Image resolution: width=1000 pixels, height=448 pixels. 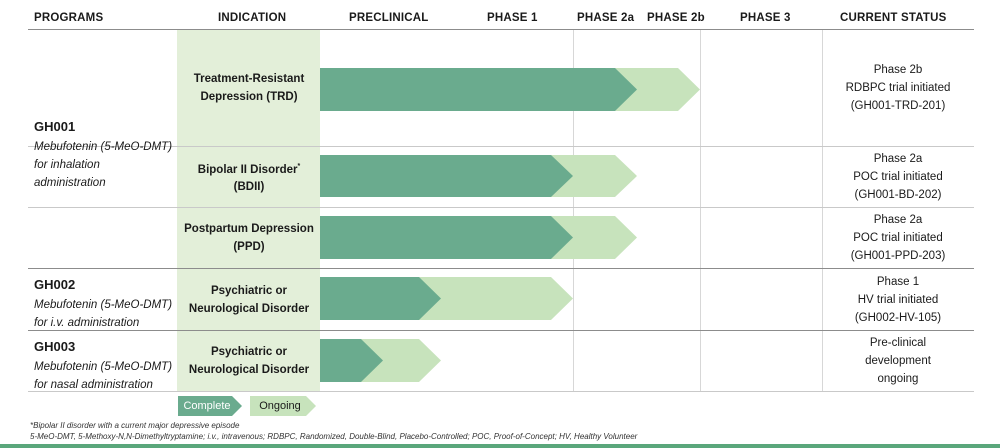 I want to click on header-status: CURRENT STATUS, so click(x=893, y=18).